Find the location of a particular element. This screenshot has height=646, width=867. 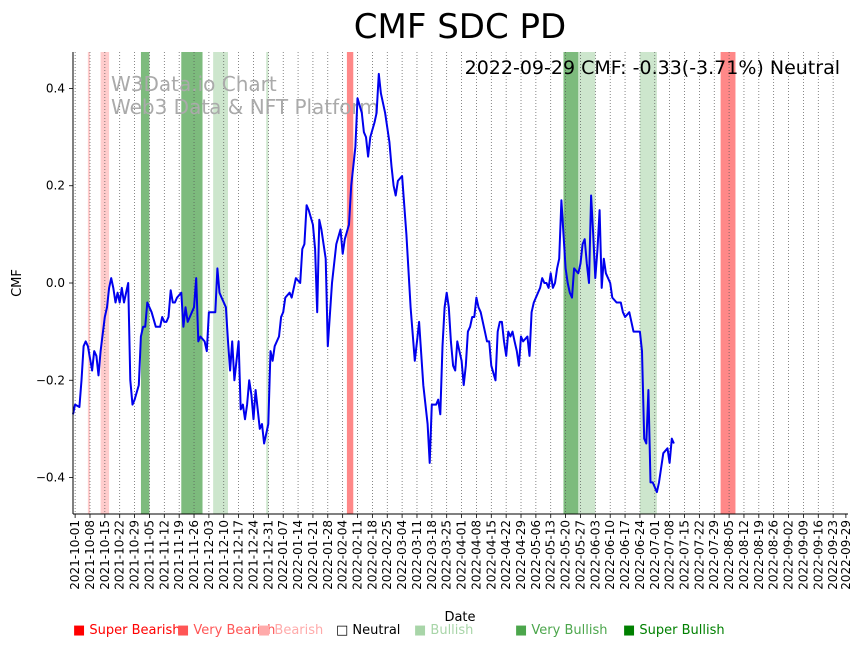

x-tick-label: 2022-06-03 is located at coordinates (595, 555).